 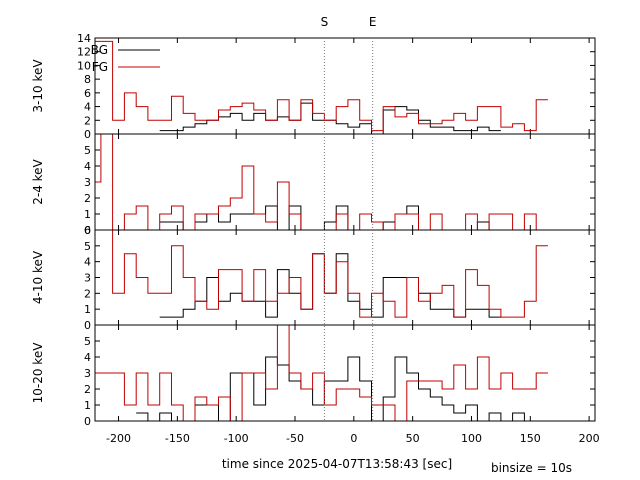 I want to click on y-axis-label: 3-10 keV, so click(x=38, y=86).